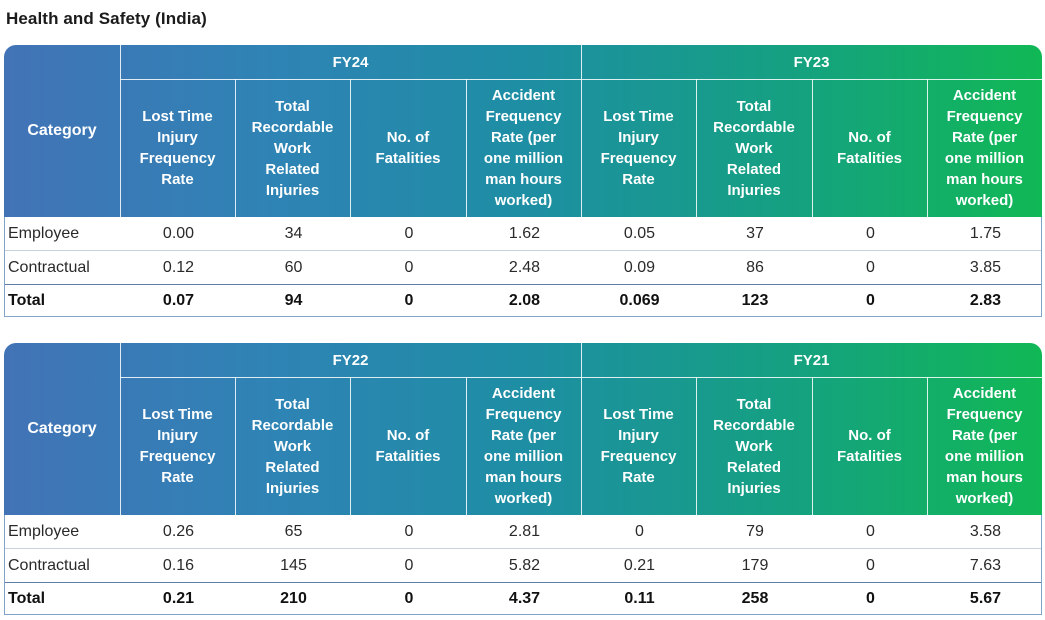 The width and height of the screenshot is (1045, 620). I want to click on year-header-fy24: FY24, so click(350, 62).